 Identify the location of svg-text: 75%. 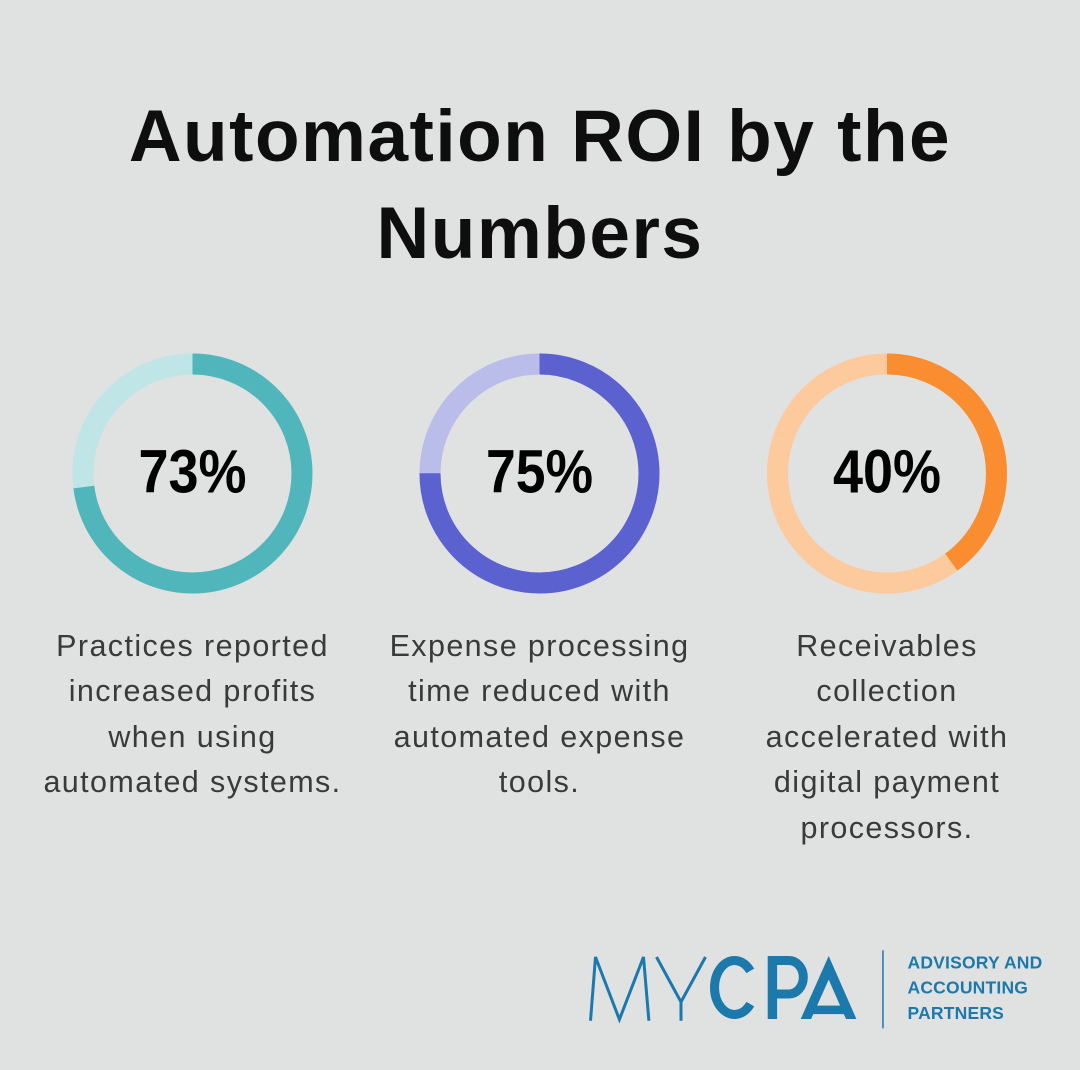
(539, 472).